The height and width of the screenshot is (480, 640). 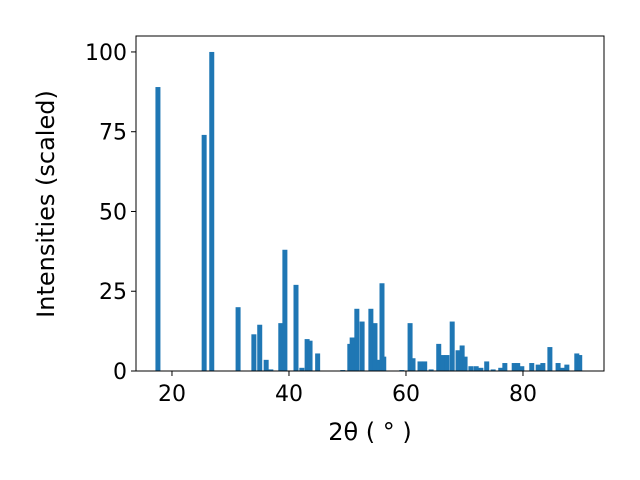 What do you see at coordinates (46, 204) in the screenshot?
I see `y-axis-label: Intensities (scaled)` at bounding box center [46, 204].